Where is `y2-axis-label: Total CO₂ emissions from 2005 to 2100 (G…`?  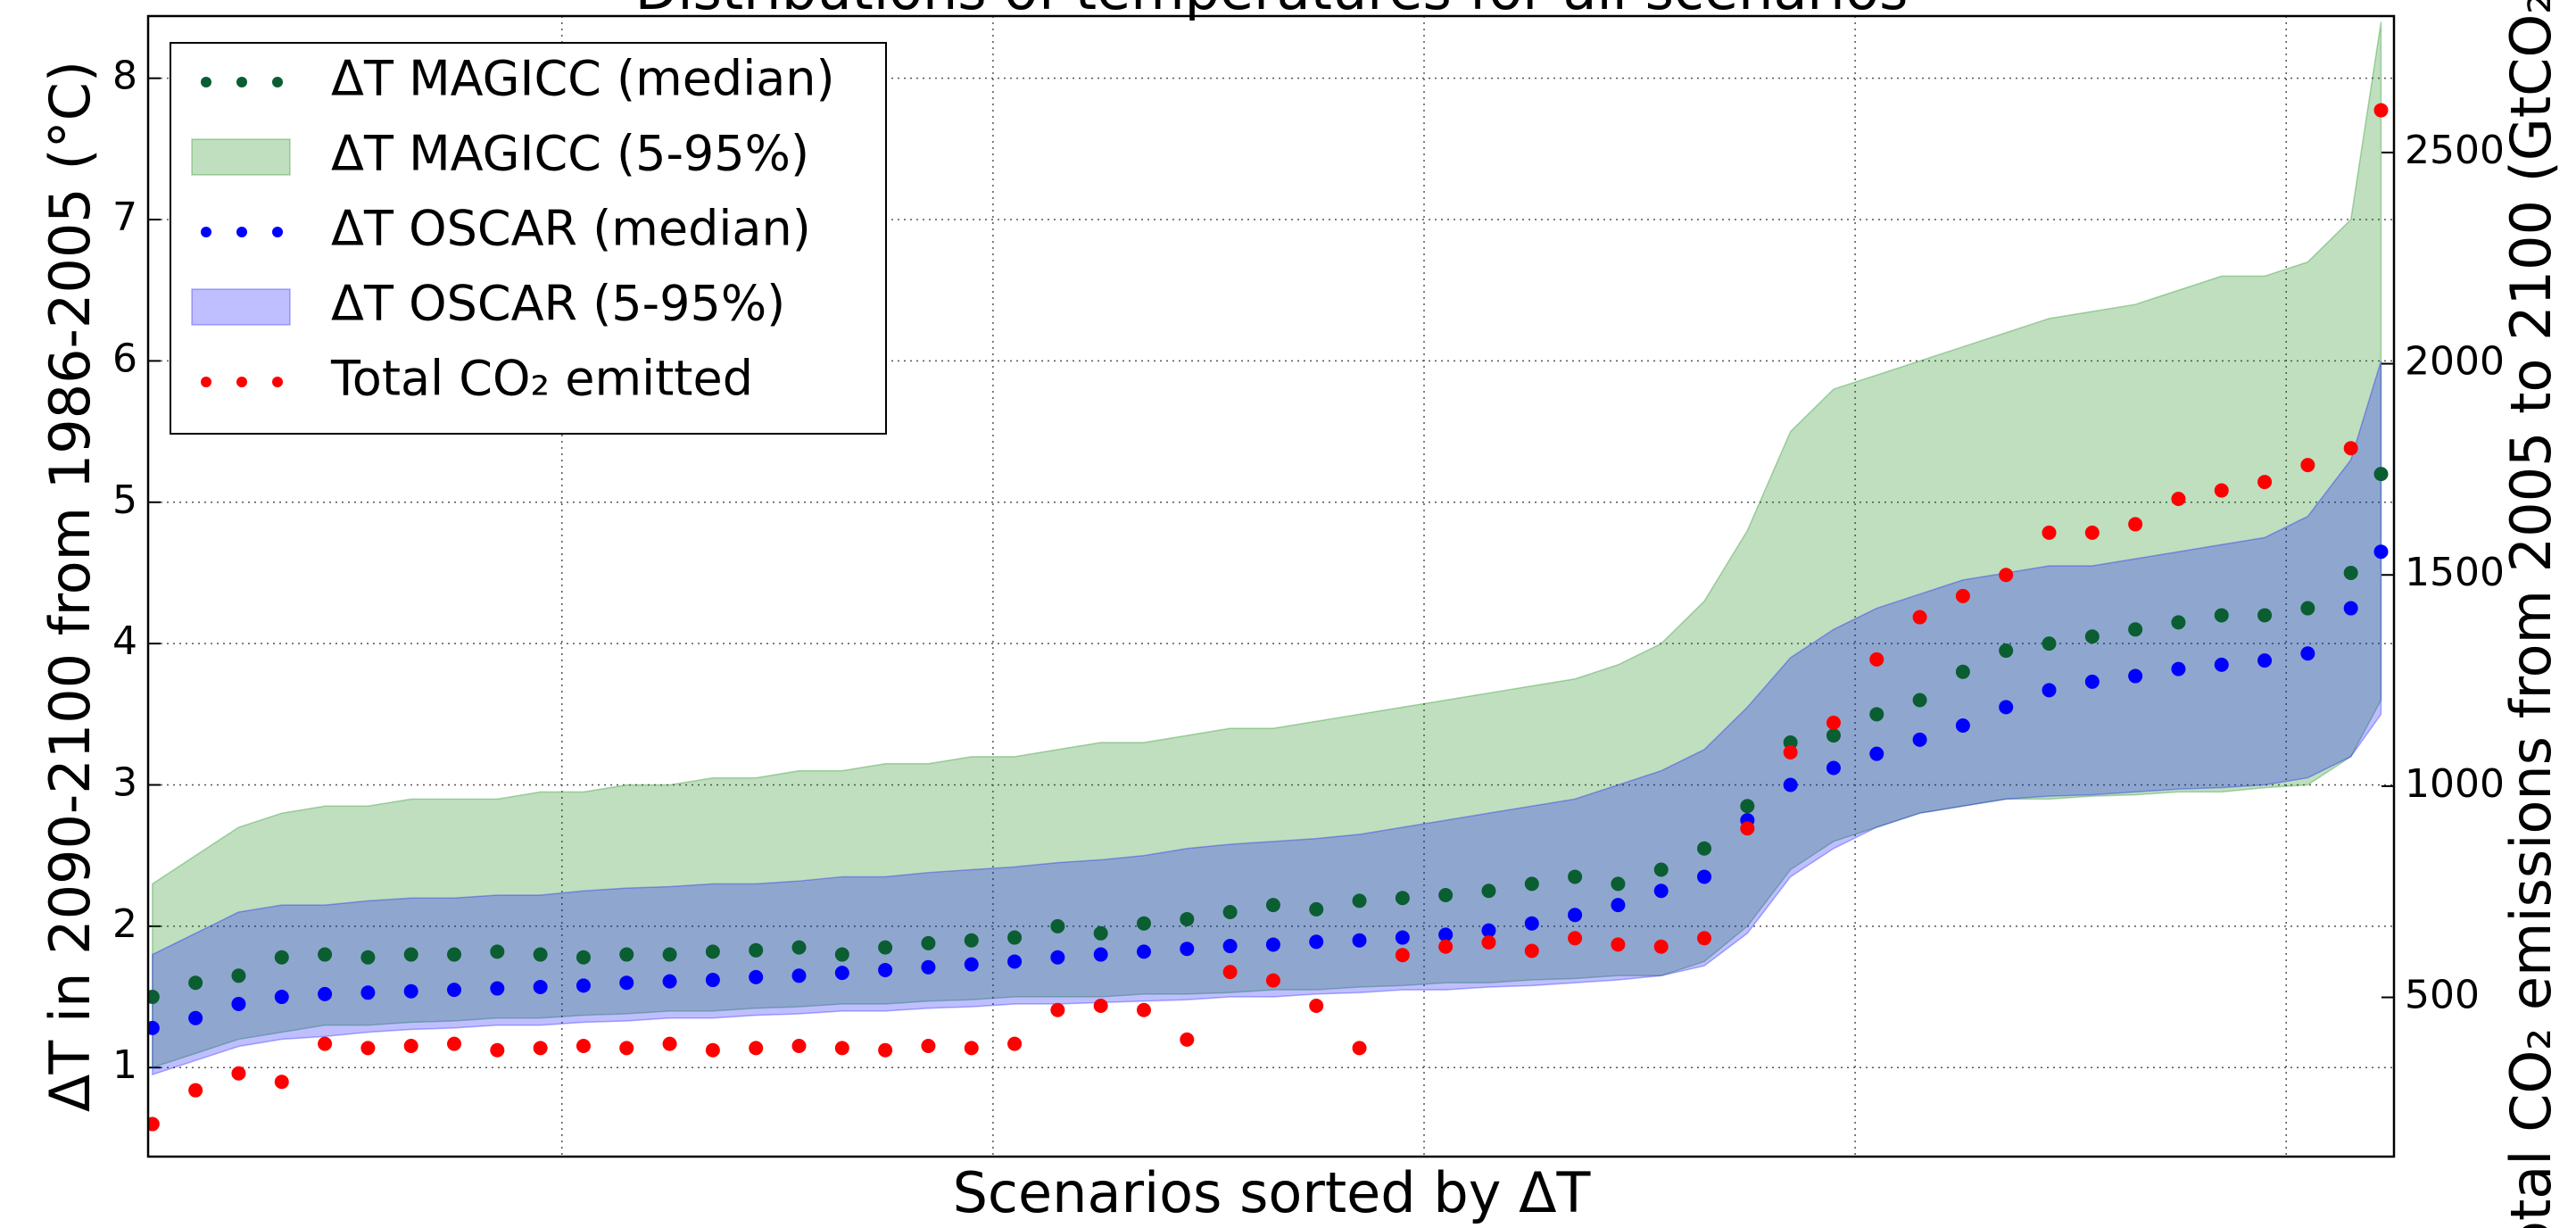
y2-axis-label: Total CO₂ emissions from 2005 to 2100 (G… is located at coordinates (2531, 614).